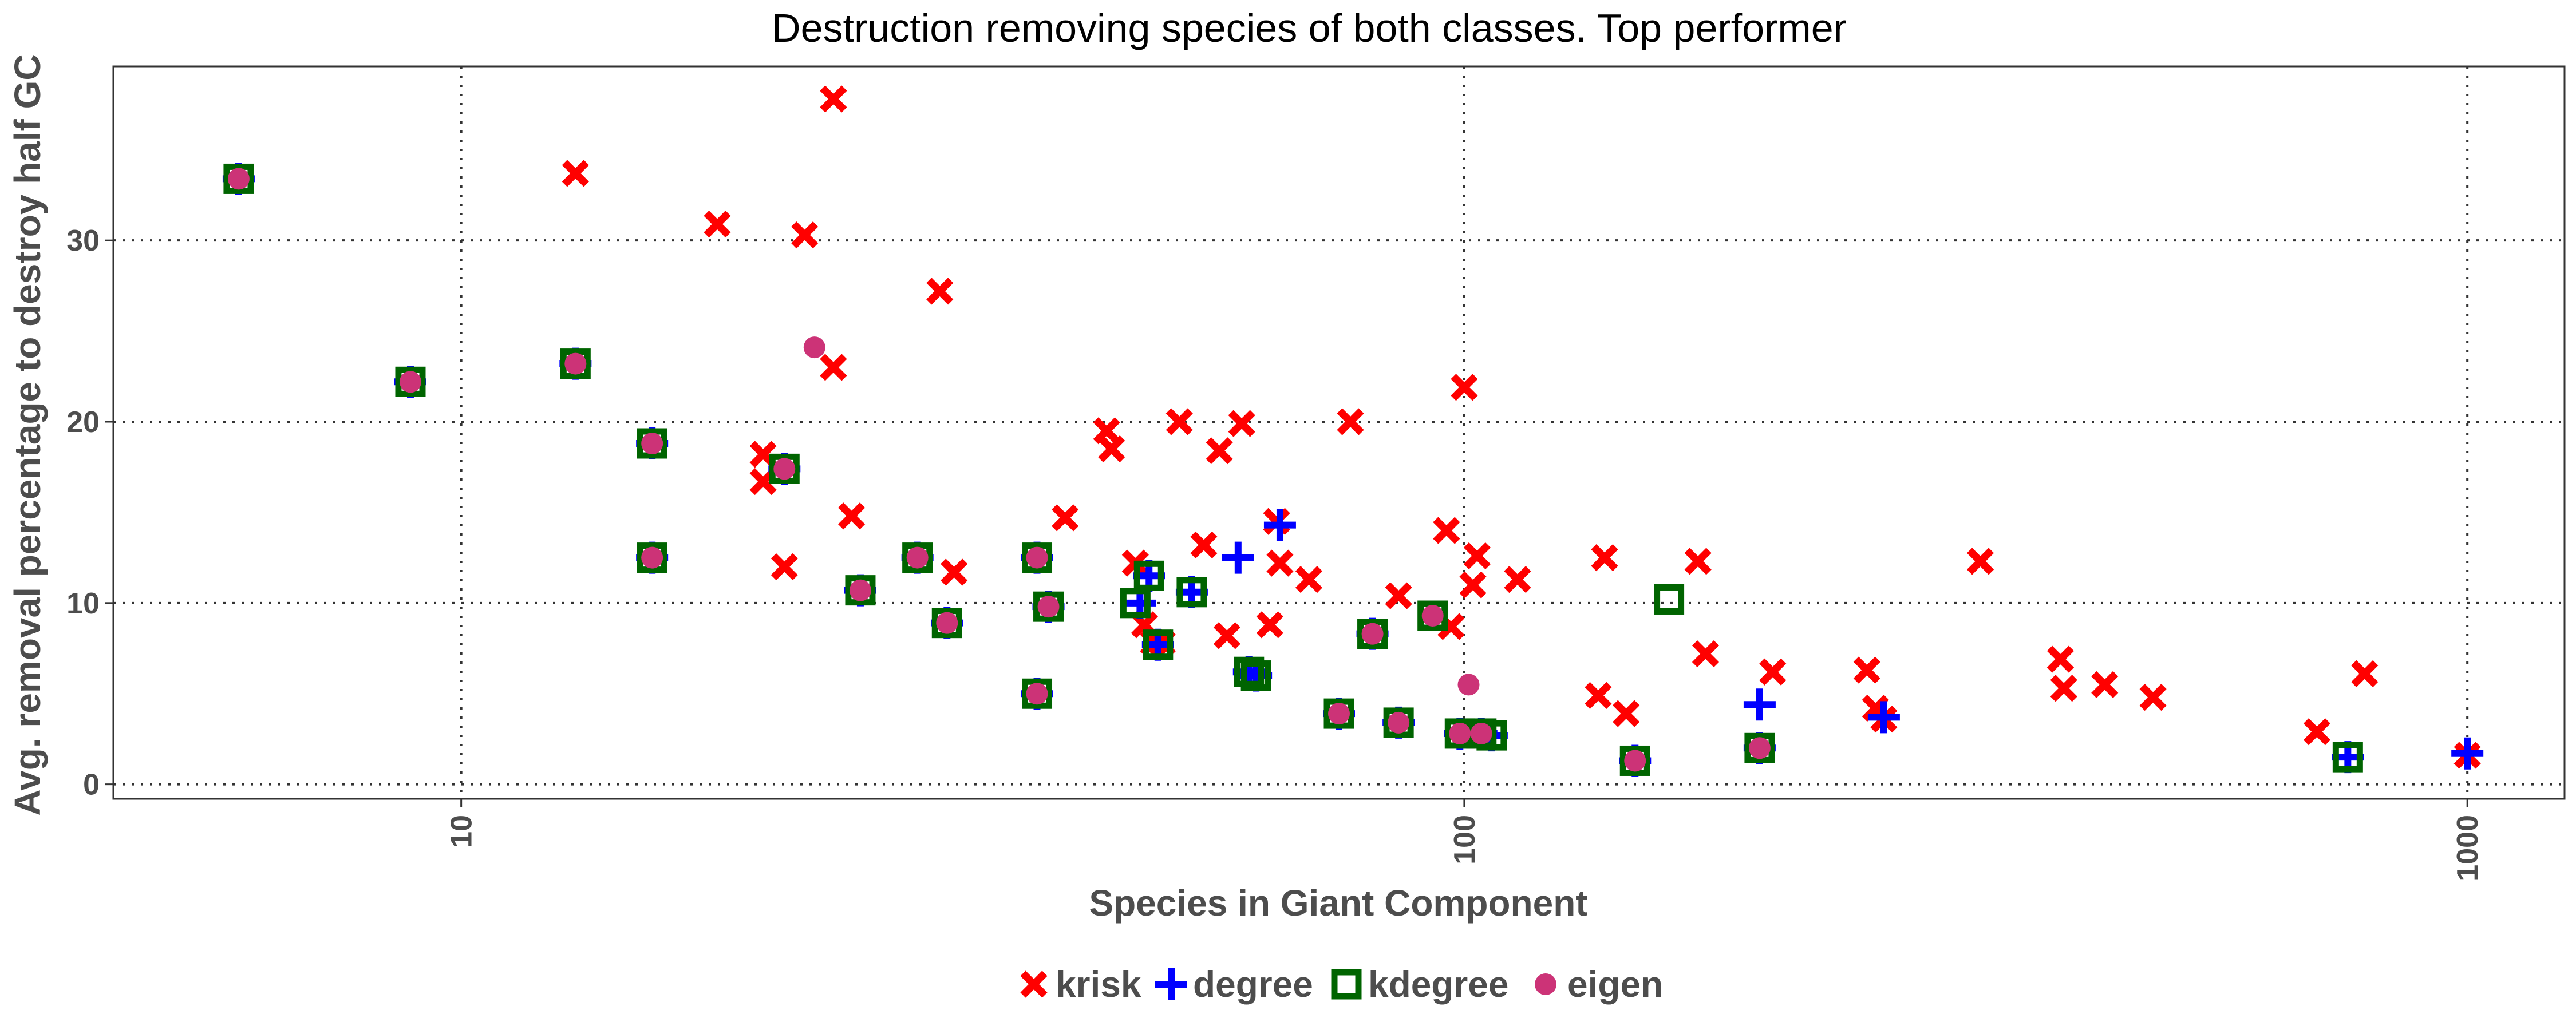 This screenshot has width=2576, height=1030. I want to click on legend-marker-degree, so click(1171, 984).